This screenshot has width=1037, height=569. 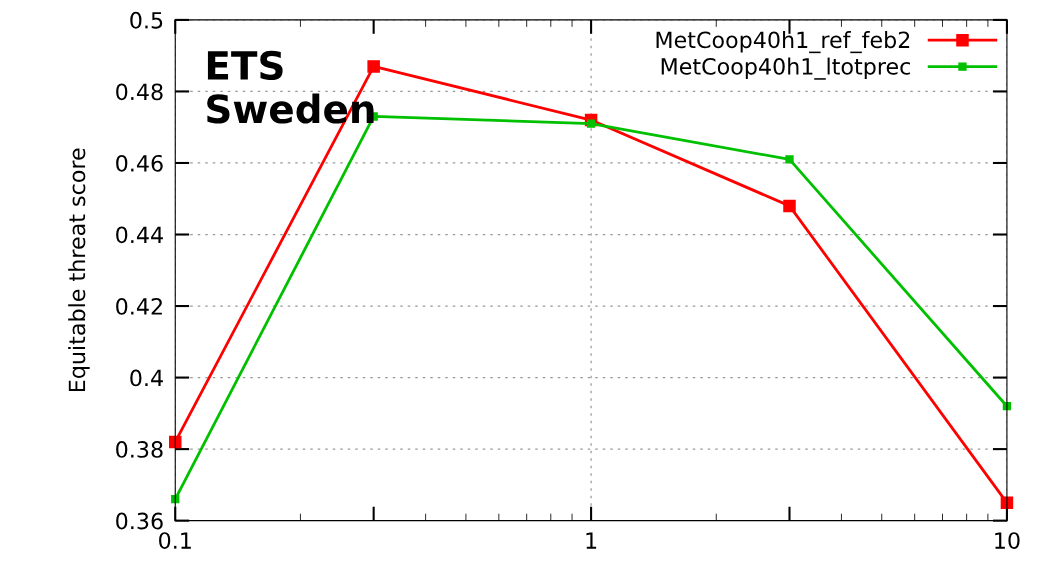 What do you see at coordinates (79, 270) in the screenshot?
I see `y-axis-title: Equitable threat score` at bounding box center [79, 270].